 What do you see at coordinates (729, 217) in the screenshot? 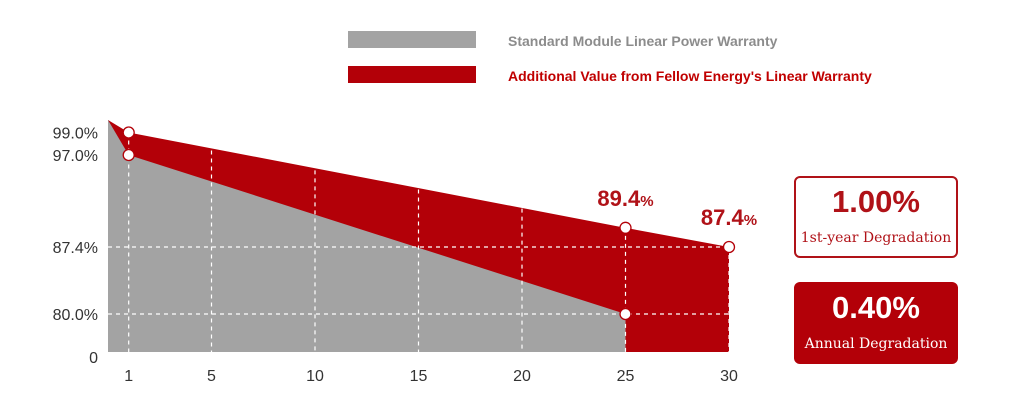
I see `value-annotation: 87.4%` at bounding box center [729, 217].